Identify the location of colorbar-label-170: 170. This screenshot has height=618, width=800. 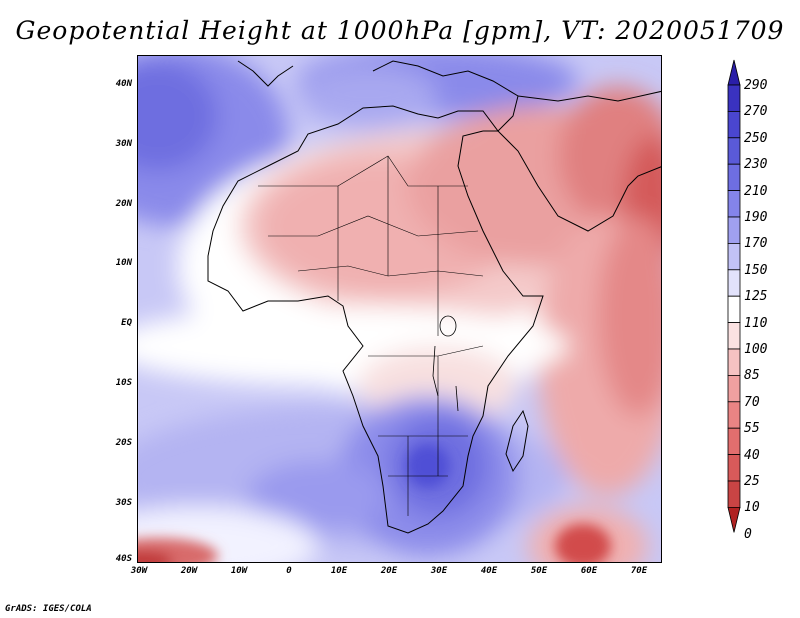
(756, 244).